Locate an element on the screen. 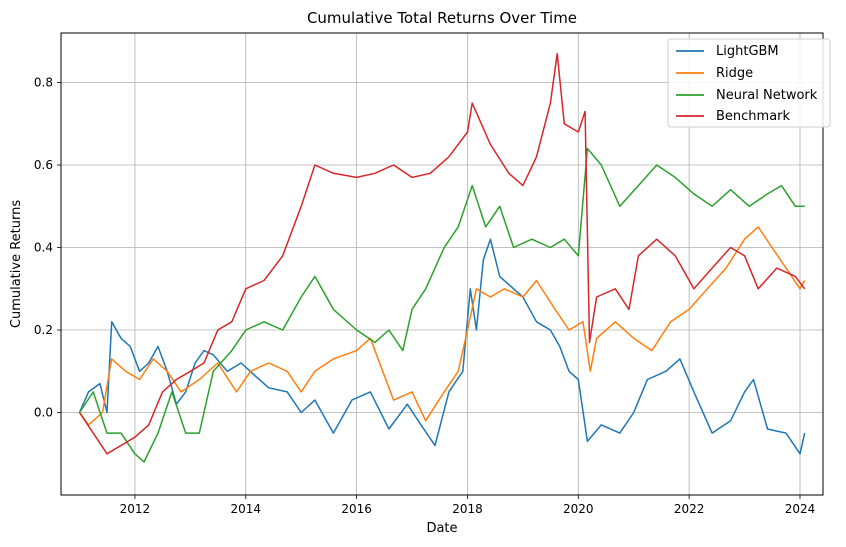 The image size is (846, 547). x-ticks: 2012 2014 2016 2018 2020 2022 2024 is located at coordinates (468, 505).